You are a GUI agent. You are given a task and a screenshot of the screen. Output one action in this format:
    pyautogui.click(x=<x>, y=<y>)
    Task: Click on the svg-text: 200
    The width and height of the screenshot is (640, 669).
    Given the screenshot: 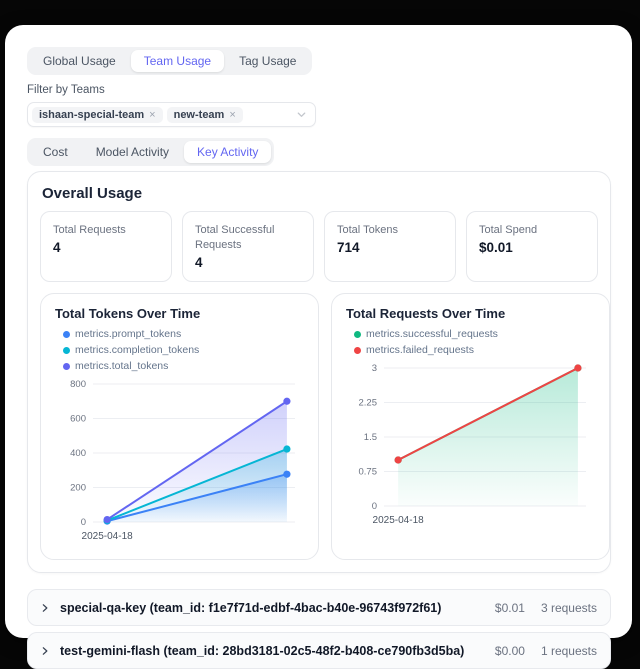 What is the action you would take?
    pyautogui.click(x=78, y=488)
    